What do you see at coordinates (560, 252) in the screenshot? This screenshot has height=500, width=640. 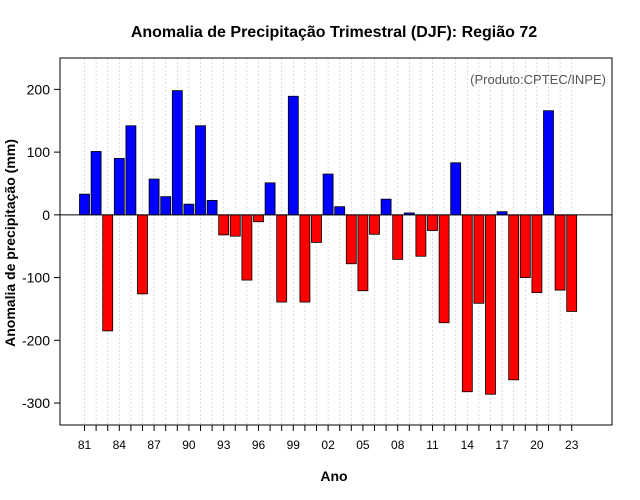 I see `bar-2022` at bounding box center [560, 252].